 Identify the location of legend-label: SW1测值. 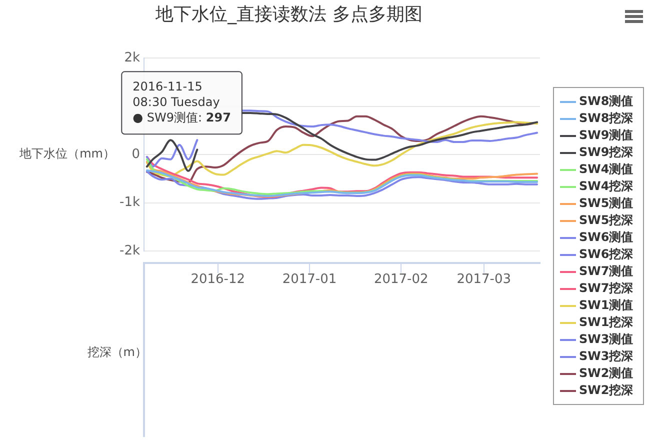
(606, 305).